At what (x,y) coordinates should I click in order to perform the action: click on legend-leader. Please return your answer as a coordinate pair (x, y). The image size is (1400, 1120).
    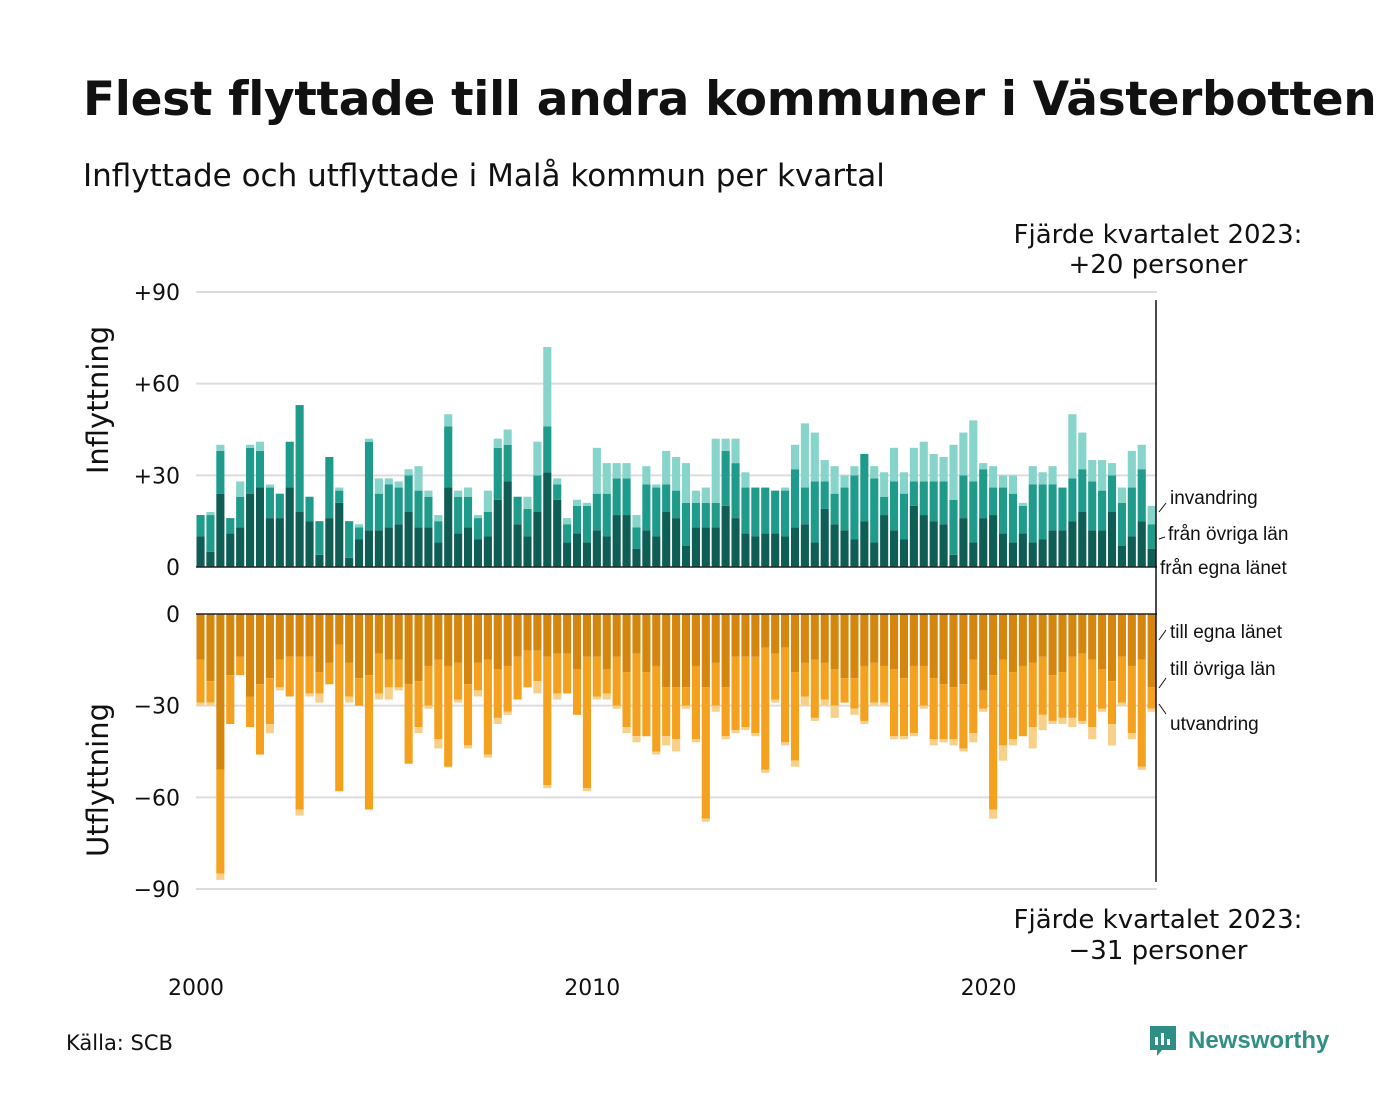
    Looking at the image, I should click on (1162, 538).